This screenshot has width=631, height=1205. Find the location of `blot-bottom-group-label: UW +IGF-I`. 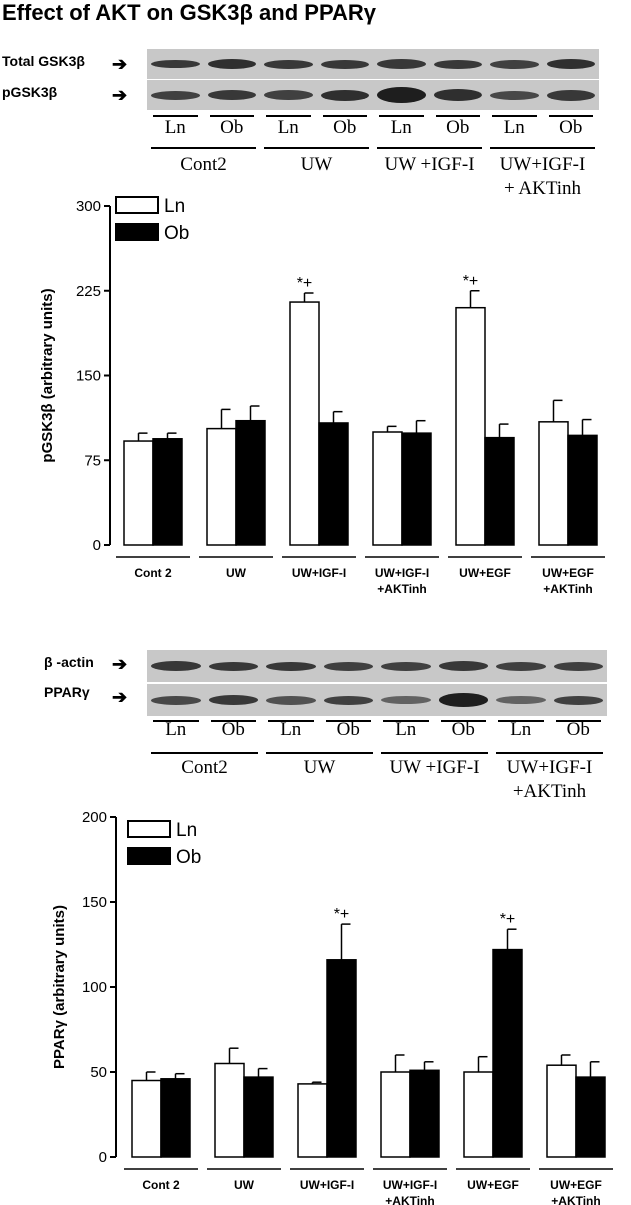

blot-bottom-group-label: UW +IGF-I is located at coordinates (434, 767).